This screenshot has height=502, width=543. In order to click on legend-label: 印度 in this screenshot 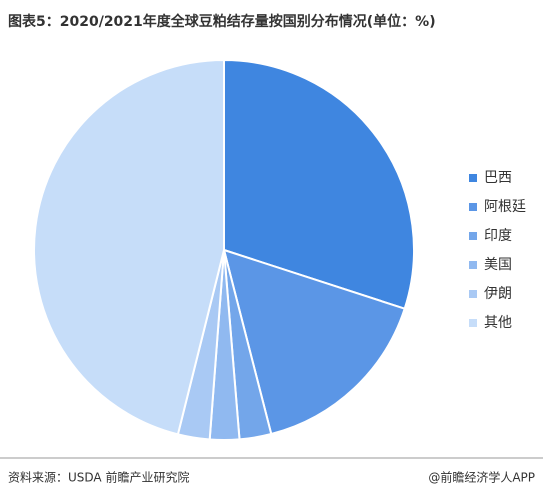, I will do `click(498, 236)`.